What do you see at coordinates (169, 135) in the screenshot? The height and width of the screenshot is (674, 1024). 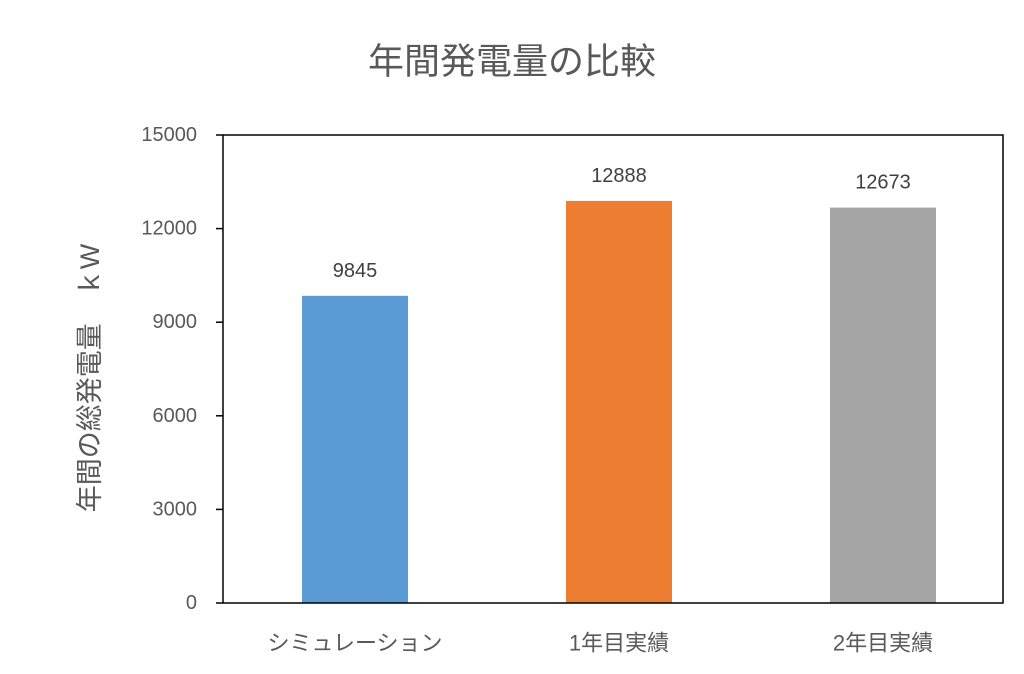 I see `y-tick-label: 15000` at bounding box center [169, 135].